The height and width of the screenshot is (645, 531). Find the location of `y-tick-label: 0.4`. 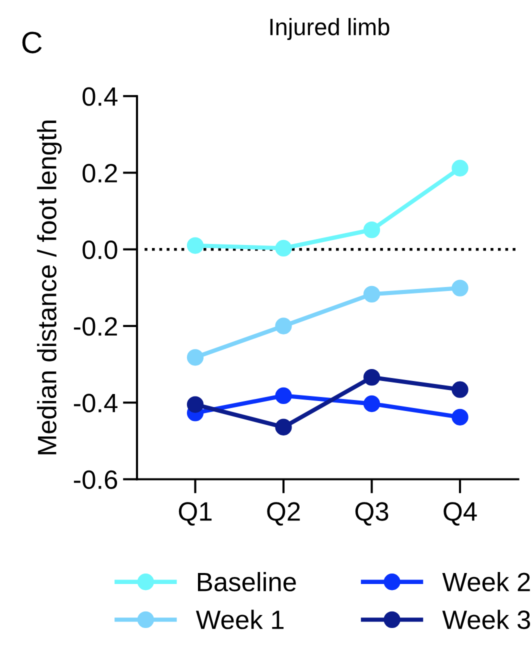

y-tick-label: 0.4 is located at coordinates (100, 96).